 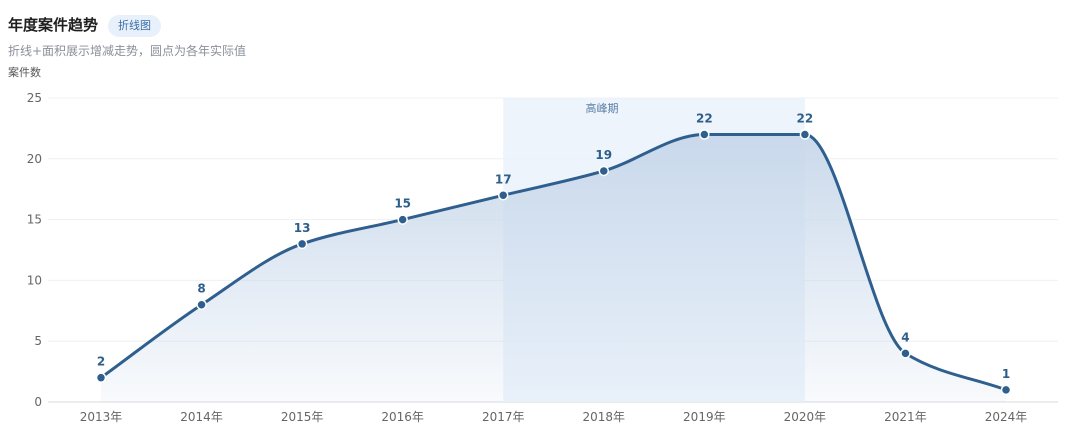 What do you see at coordinates (127, 51) in the screenshot?
I see `chart-subtitle: 折线+面积展示增减走势，圆点为各年实际值` at bounding box center [127, 51].